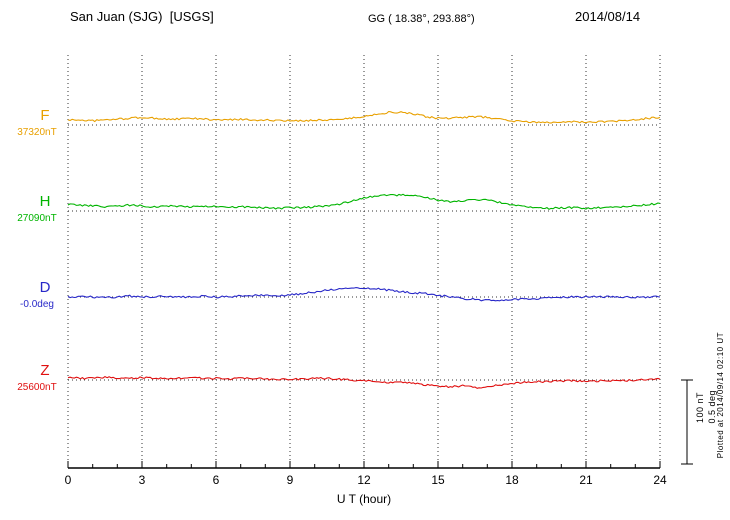  Describe the element at coordinates (364, 499) in the screenshot. I see `x-axis-title: U T (hour)` at that location.